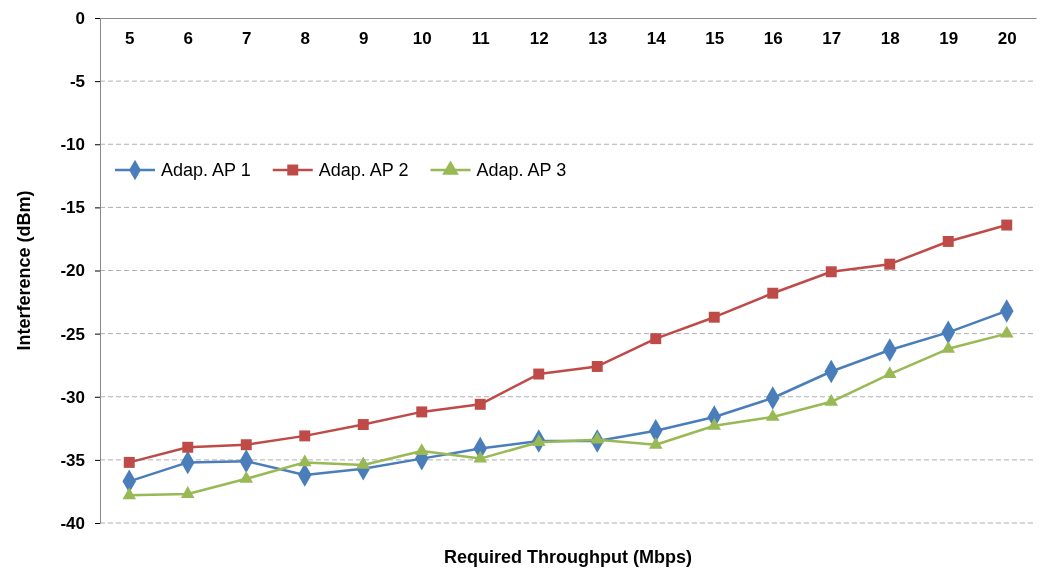 The height and width of the screenshot is (581, 1056). I want to click on x-tick-label: 6, so click(188, 39).